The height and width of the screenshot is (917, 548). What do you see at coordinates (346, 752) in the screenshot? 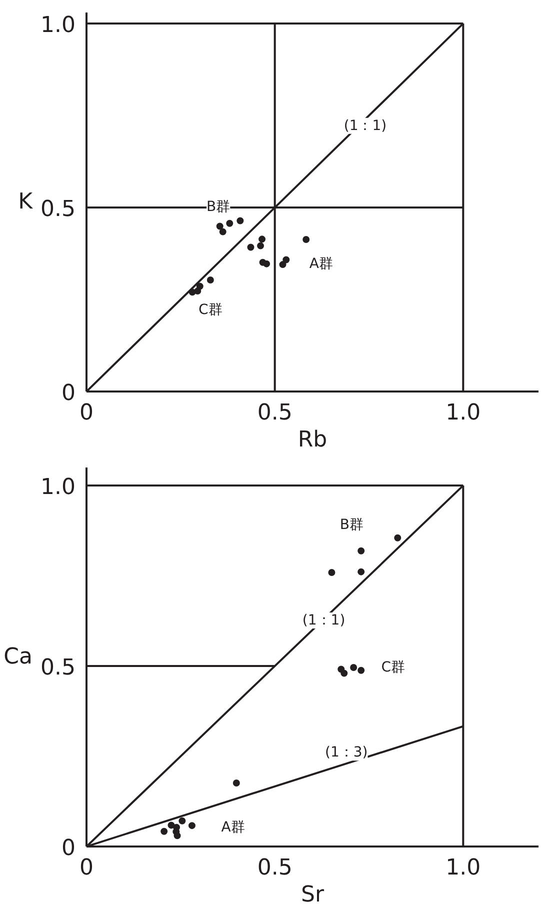
I see `annotation: (1：3)` at bounding box center [346, 752].